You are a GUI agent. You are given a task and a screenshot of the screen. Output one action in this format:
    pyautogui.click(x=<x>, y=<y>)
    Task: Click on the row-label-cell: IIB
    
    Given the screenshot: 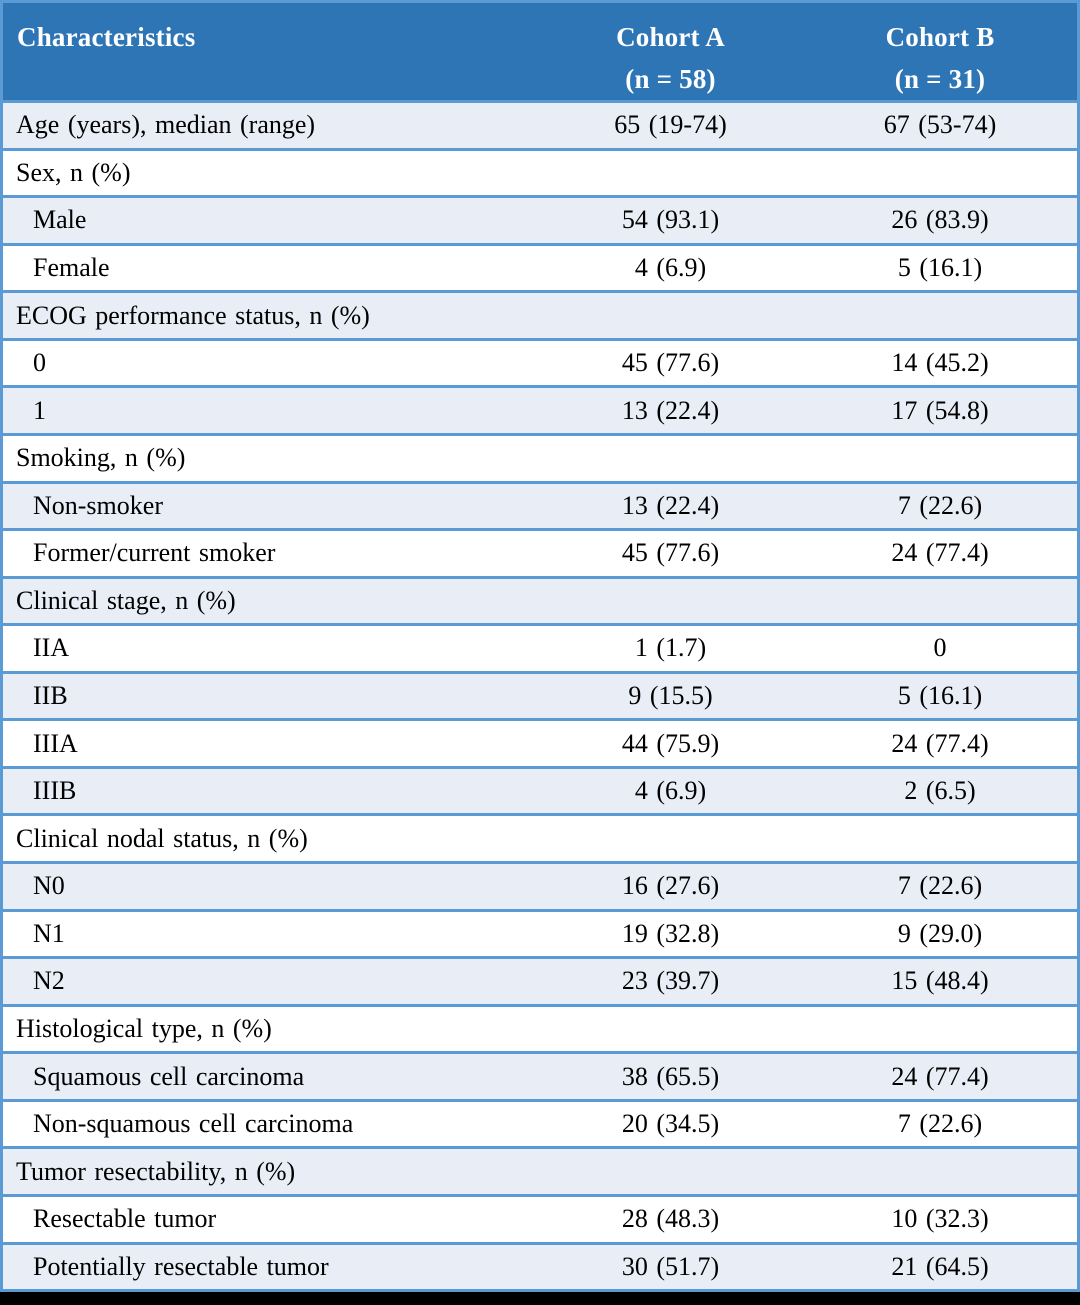 What is the action you would take?
    pyautogui.click(x=50, y=696)
    